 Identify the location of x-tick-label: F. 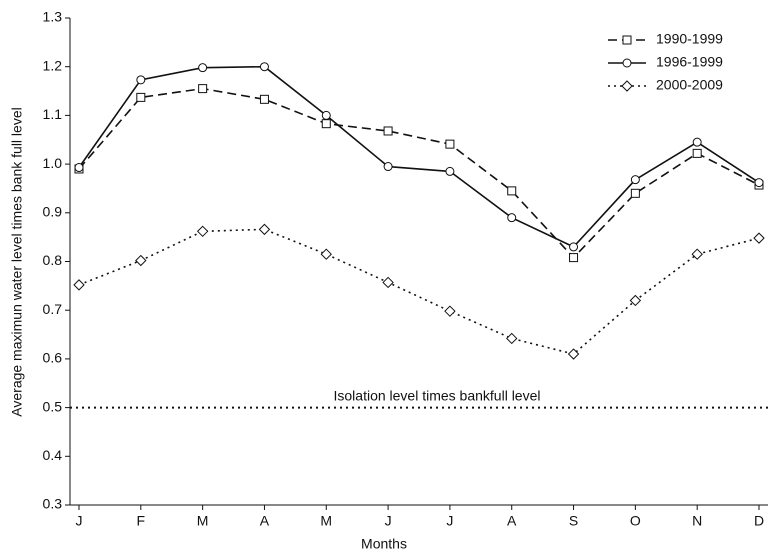
(141, 521).